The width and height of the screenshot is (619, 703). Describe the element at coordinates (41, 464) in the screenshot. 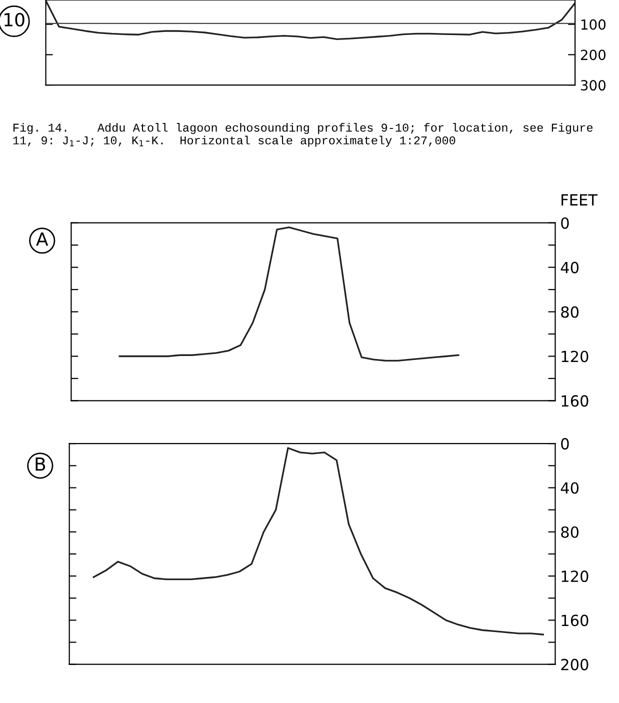

I see `text: B` at that location.